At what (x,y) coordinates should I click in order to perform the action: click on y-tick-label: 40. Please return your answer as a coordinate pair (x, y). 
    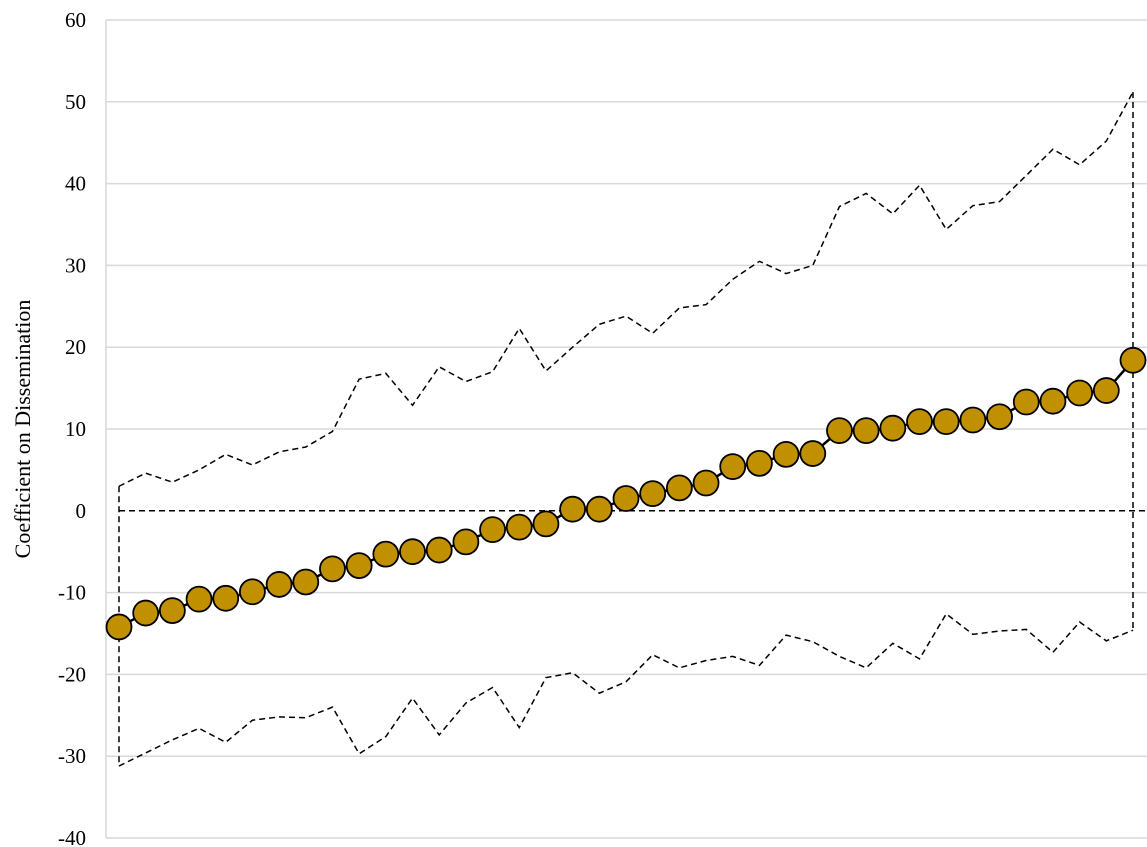
    Looking at the image, I should click on (75, 184).